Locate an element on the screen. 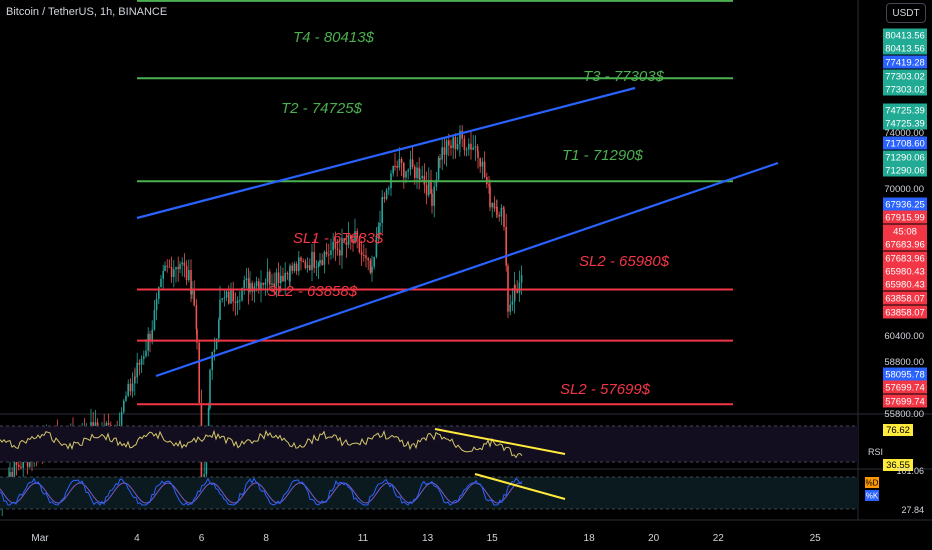 The width and height of the screenshot is (932, 550). price-tag-label: 65980.43 is located at coordinates (905, 272).